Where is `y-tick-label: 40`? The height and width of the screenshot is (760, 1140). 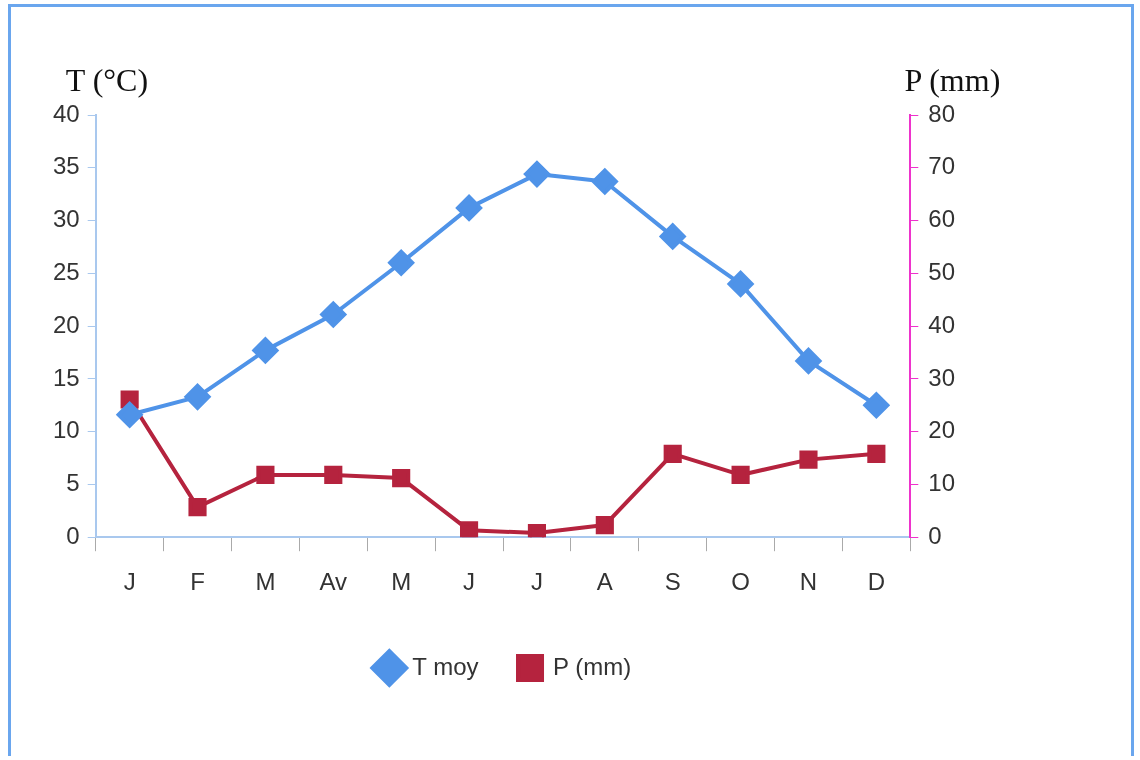
y-tick-label: 40 is located at coordinates (66, 113).